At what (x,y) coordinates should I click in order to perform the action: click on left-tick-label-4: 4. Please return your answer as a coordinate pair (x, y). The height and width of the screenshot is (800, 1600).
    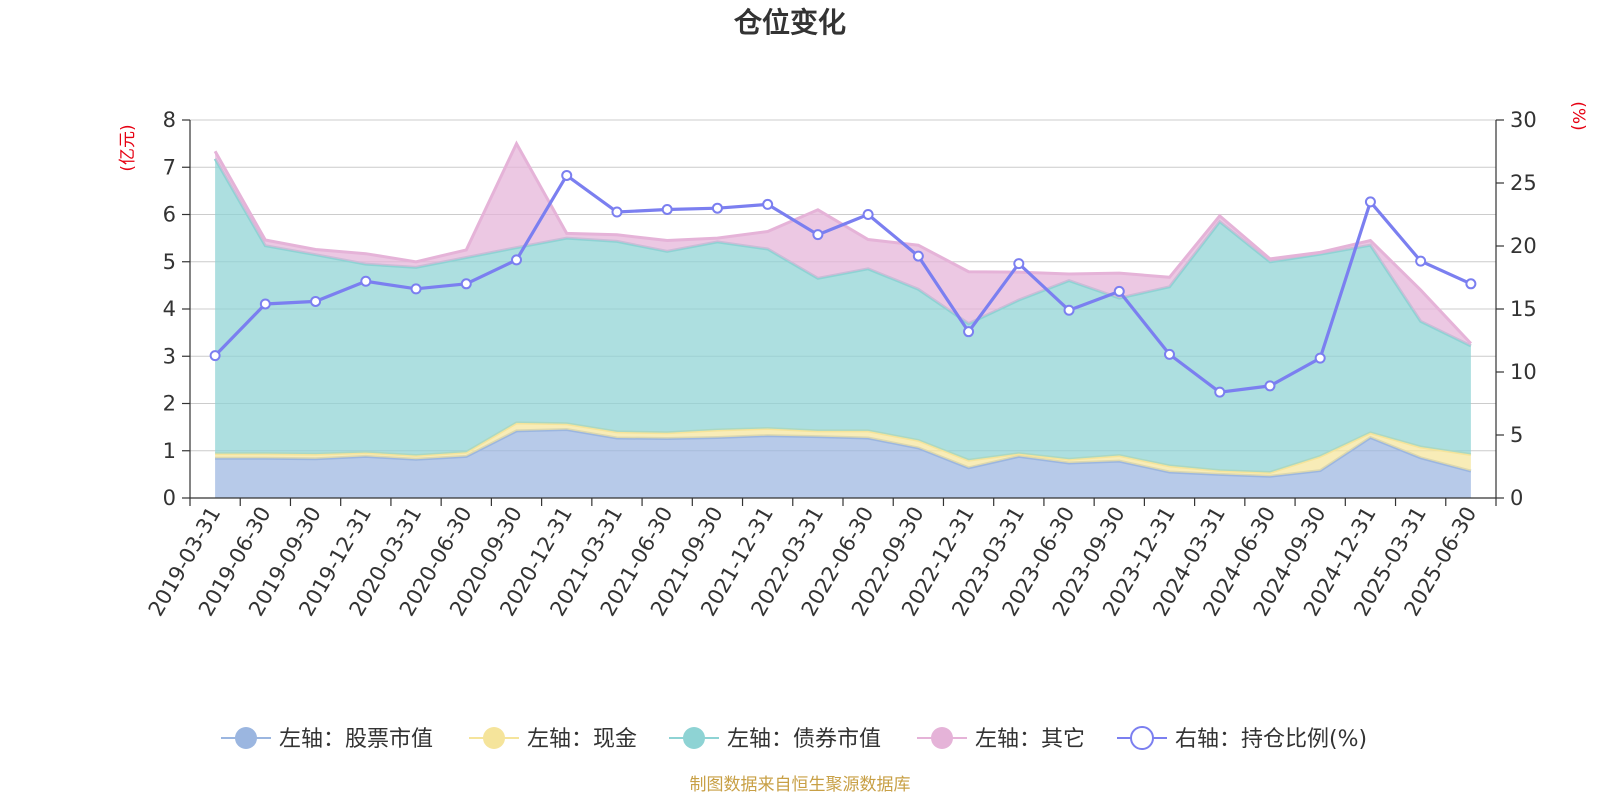
    Looking at the image, I should click on (169, 309).